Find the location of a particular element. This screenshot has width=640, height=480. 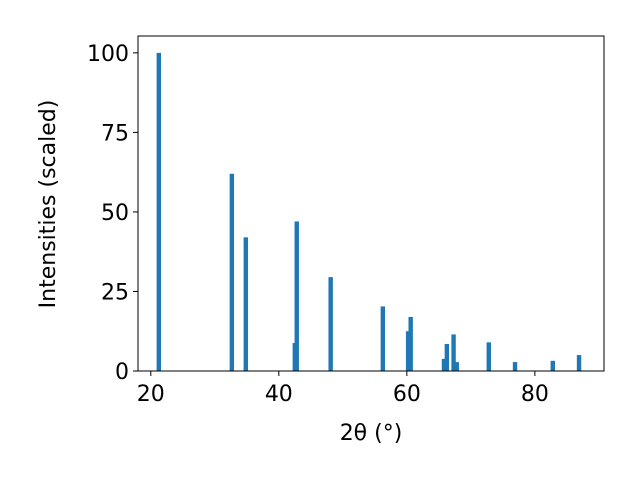

x-tick-label: 20 is located at coordinates (151, 394).